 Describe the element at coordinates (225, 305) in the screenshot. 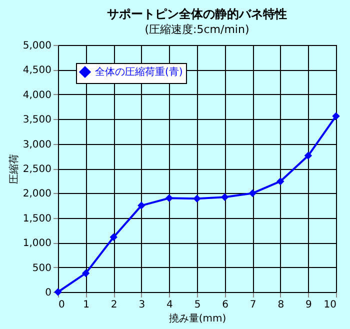

I see `x-tick-label: 6` at that location.